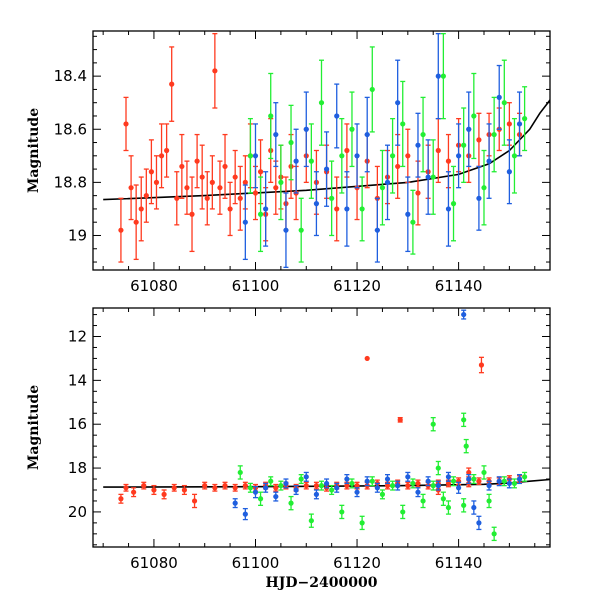 Image resolution: width=600 pixels, height=600 pixels. Describe the element at coordinates (459, 563) in the screenshot. I see `x-tick-label: 61140` at that location.